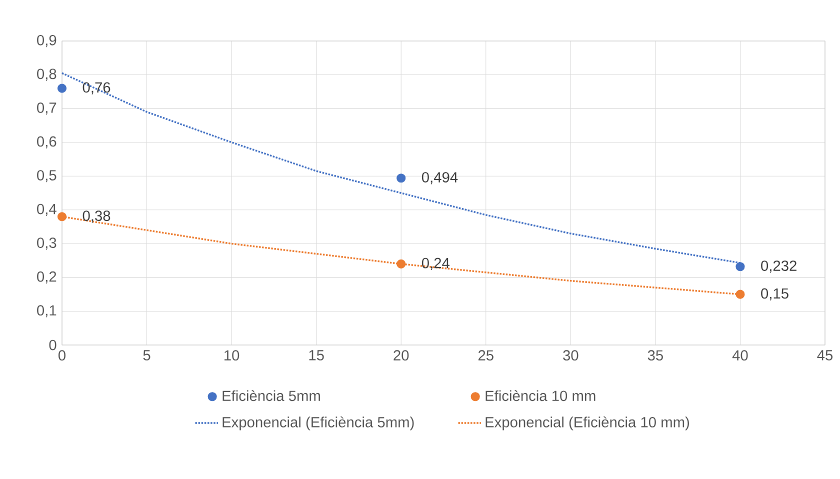  I want to click on legend-label: Exponencial (Eficiència 5mm), so click(318, 423).